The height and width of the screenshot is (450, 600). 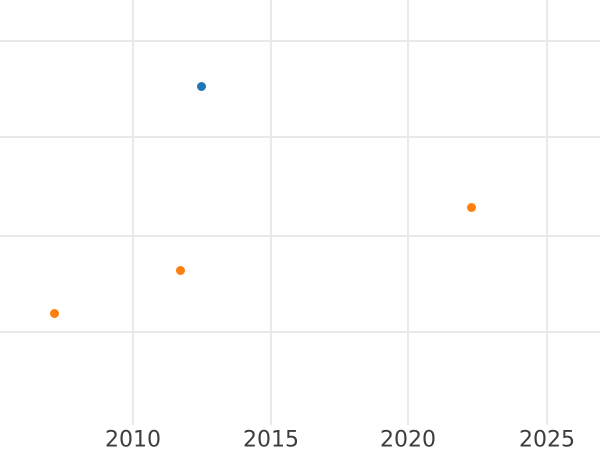 I want to click on x-tick-label: 2015, so click(x=271, y=438).